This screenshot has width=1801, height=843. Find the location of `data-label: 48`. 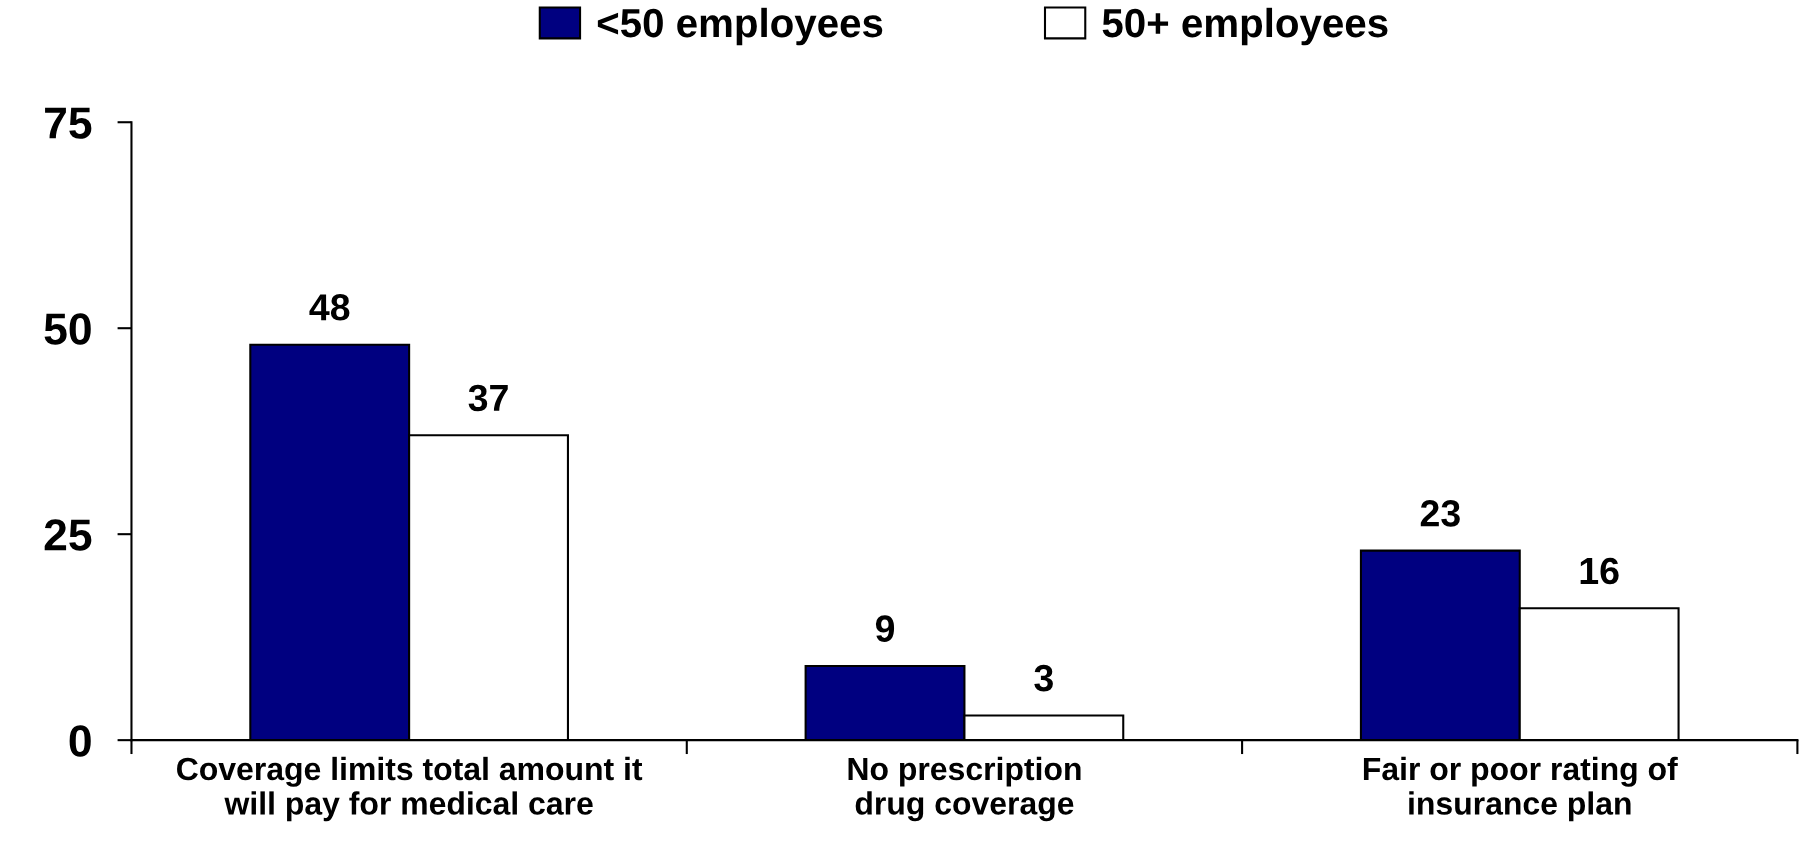

data-label: 48 is located at coordinates (329, 307).